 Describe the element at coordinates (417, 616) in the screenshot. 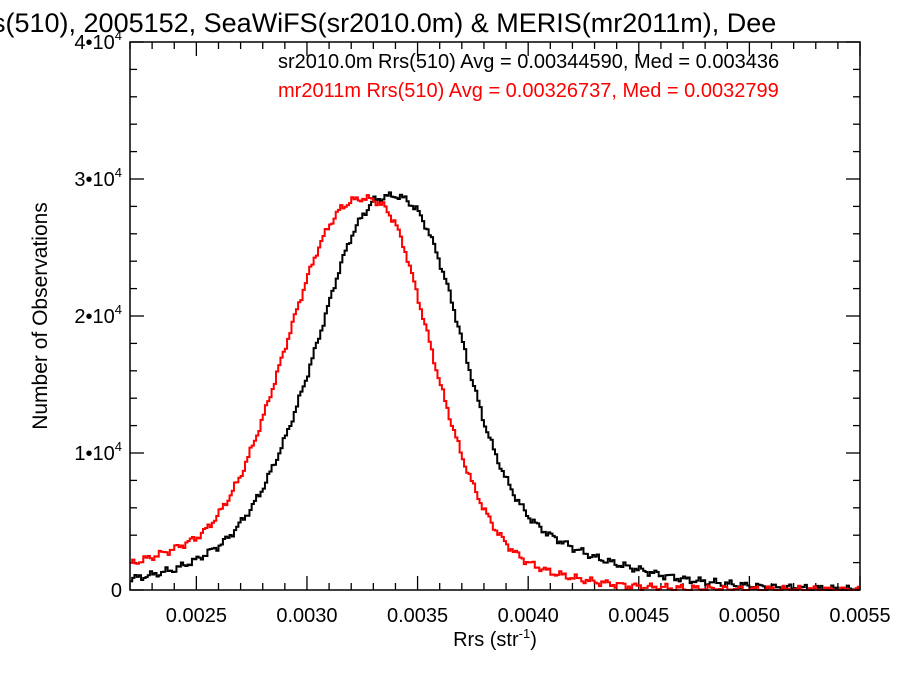

I see `x-tick-label: 0.0035` at that location.